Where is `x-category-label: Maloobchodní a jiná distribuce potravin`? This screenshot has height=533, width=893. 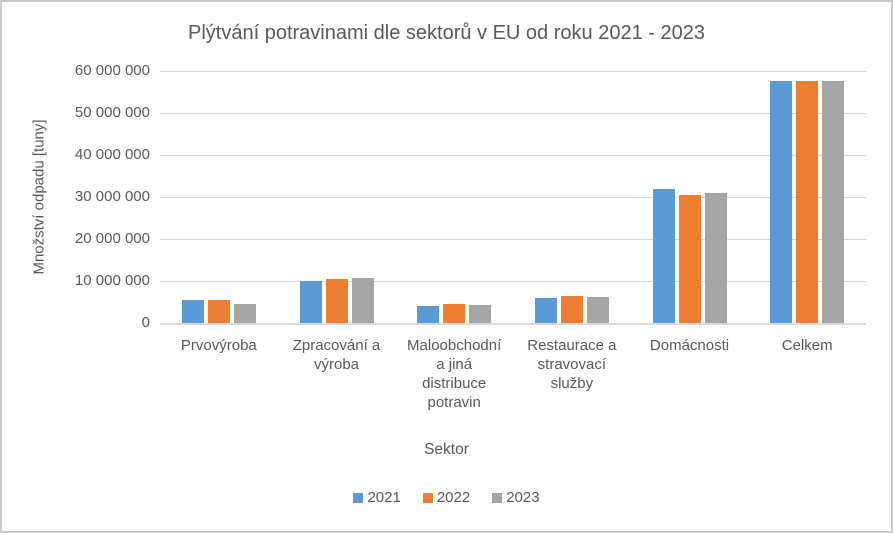
x-category-label: Maloobchodní a jiná distribuce potravin is located at coordinates (454, 374).